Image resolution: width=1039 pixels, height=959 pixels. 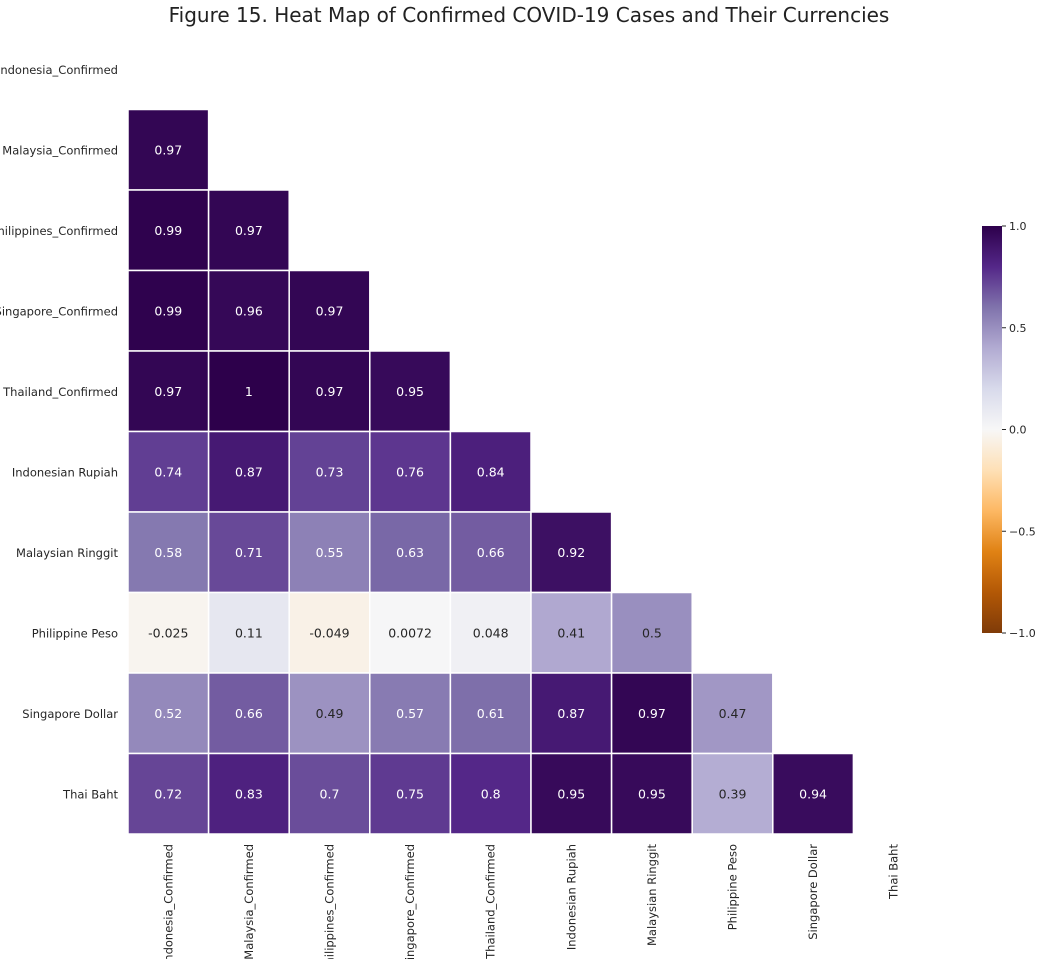 I want to click on column-label: Thai Baht, so click(x=894, y=872).